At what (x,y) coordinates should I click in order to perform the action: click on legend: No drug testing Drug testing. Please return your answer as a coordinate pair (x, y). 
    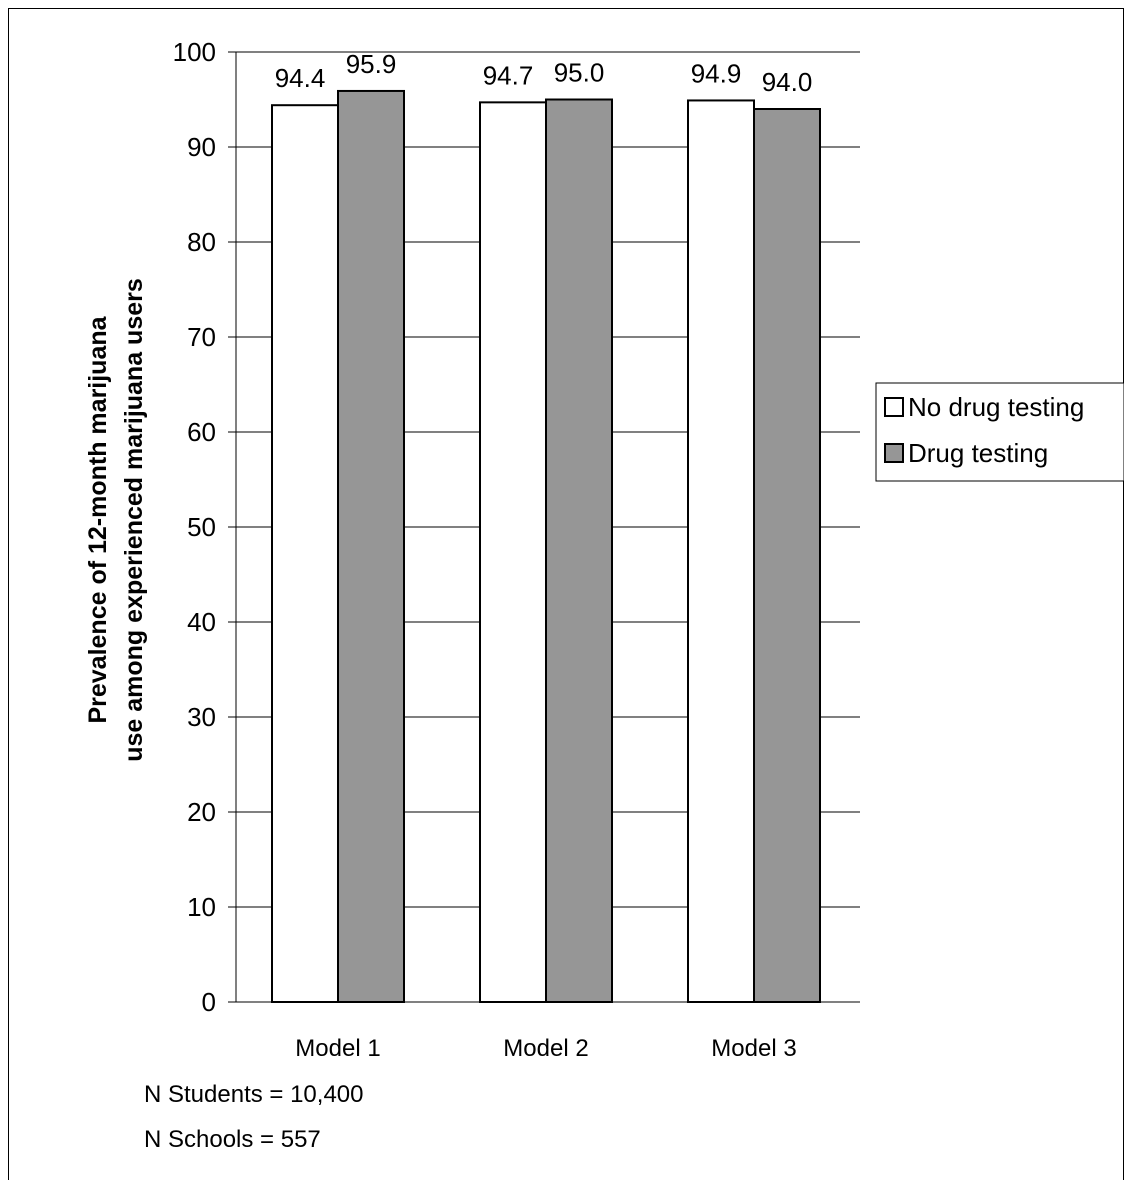
    Looking at the image, I should click on (999, 432).